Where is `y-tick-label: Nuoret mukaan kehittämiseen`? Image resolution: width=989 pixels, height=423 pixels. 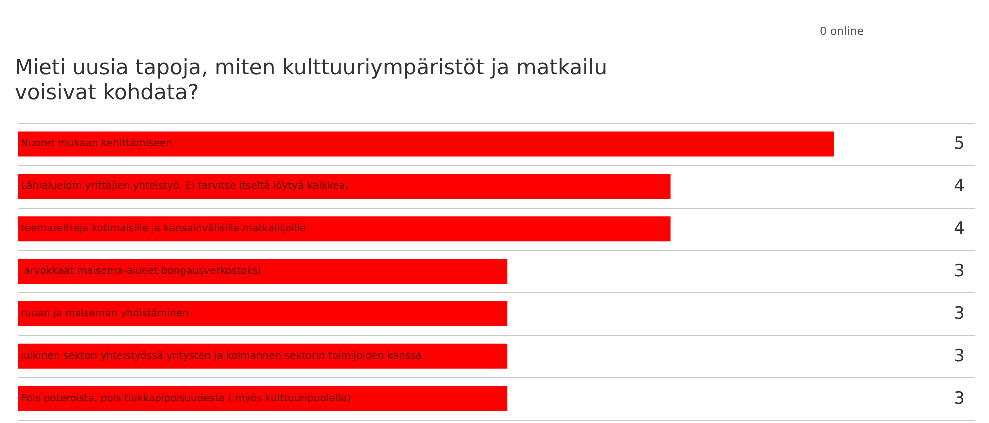 y-tick-label: Nuoret mukaan kehittämiseen is located at coordinates (97, 144).